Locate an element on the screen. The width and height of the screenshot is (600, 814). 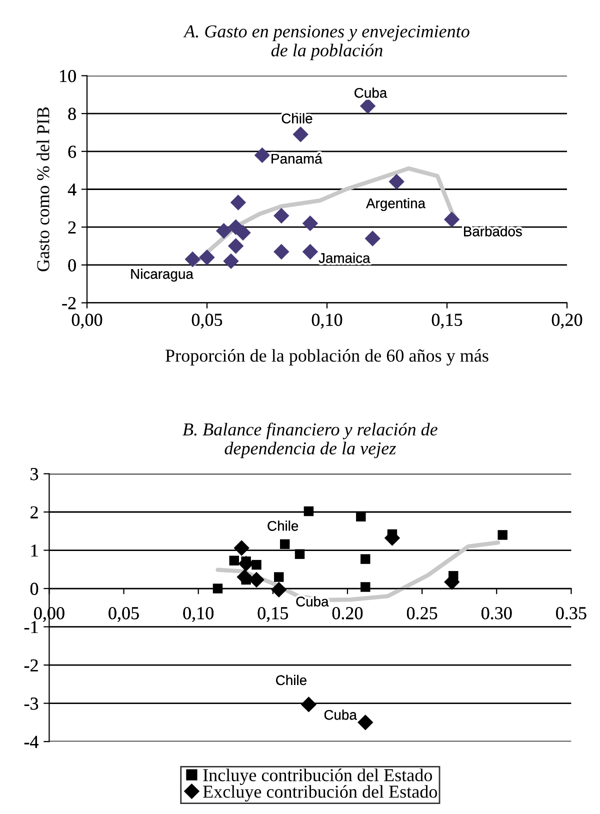
y-axis-title: Gasto como % del PIB is located at coordinates (43, 189).